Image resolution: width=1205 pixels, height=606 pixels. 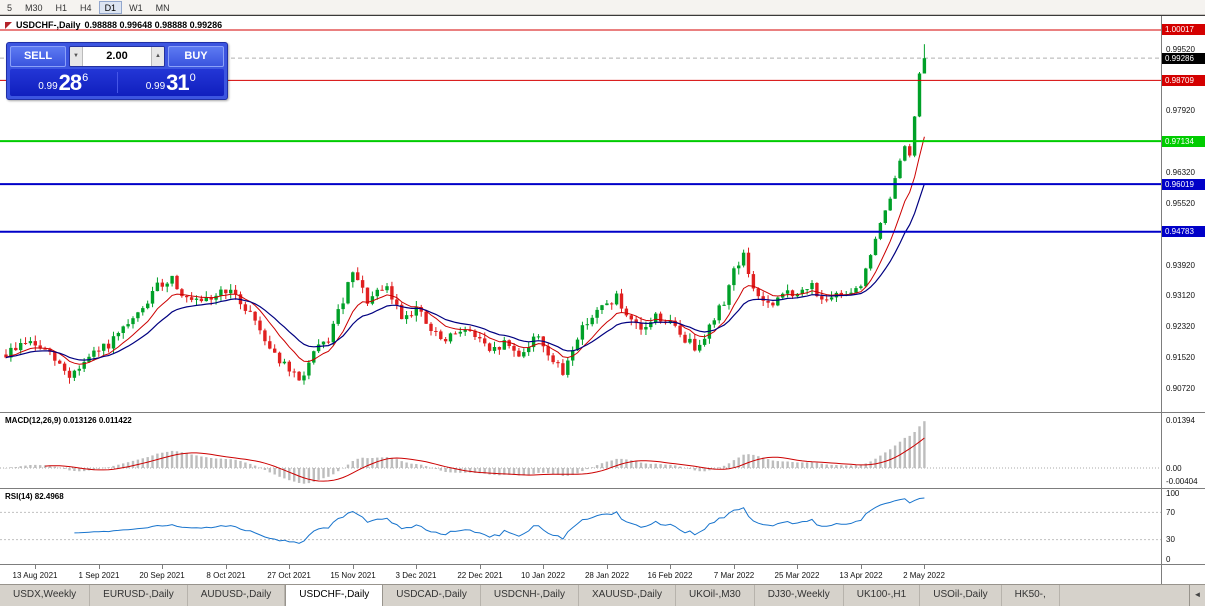 I want to click on axis-corner, so click(x=1183, y=575).